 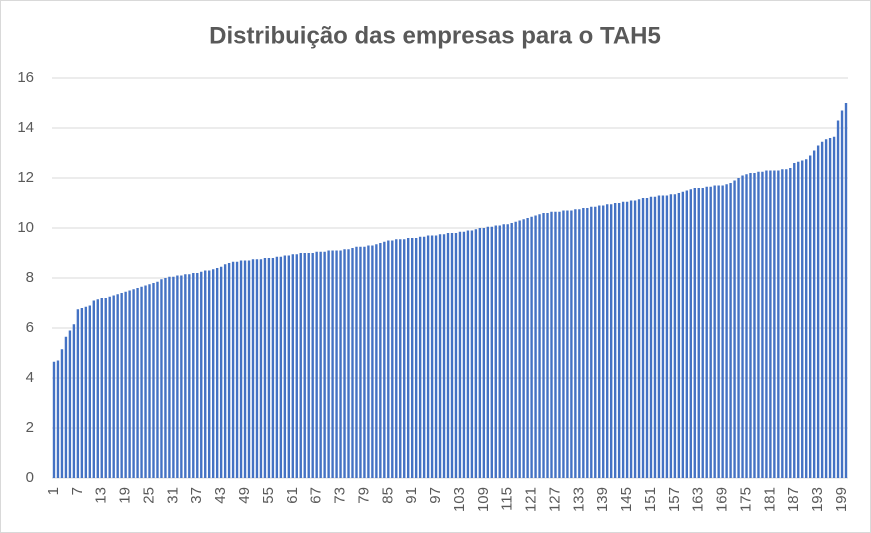 What do you see at coordinates (292, 495) in the screenshot?
I see `x-tick-label: 61` at bounding box center [292, 495].